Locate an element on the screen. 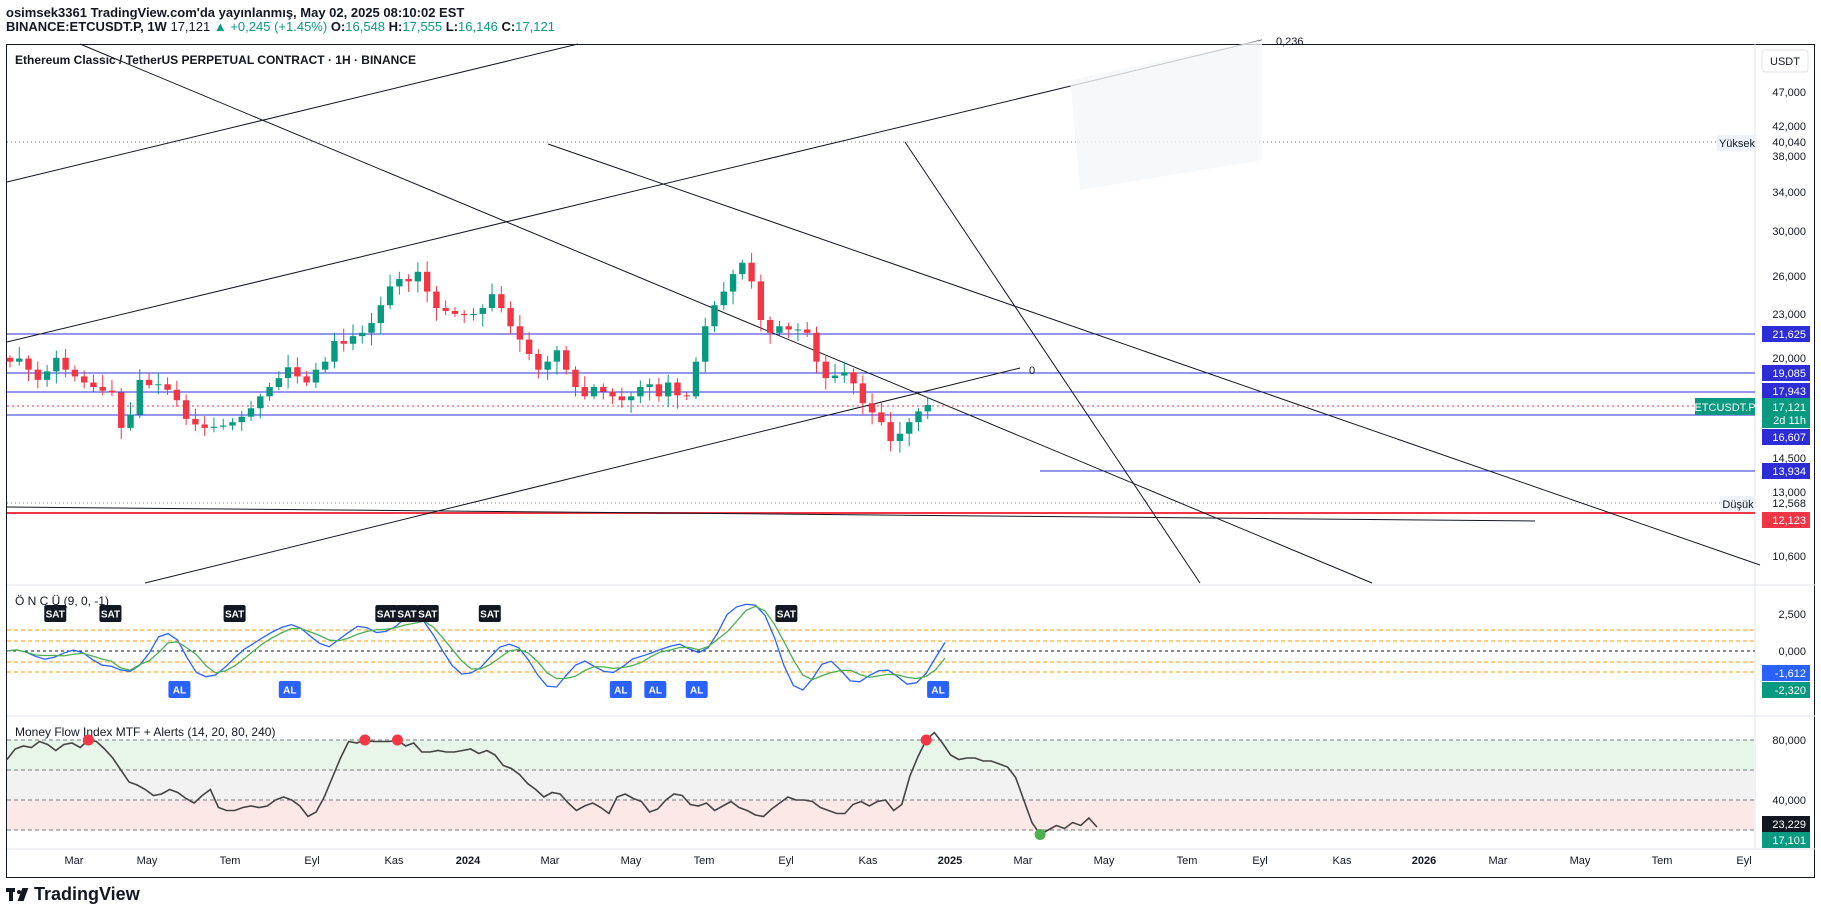  mfi-mid-zone is located at coordinates (880, 785).